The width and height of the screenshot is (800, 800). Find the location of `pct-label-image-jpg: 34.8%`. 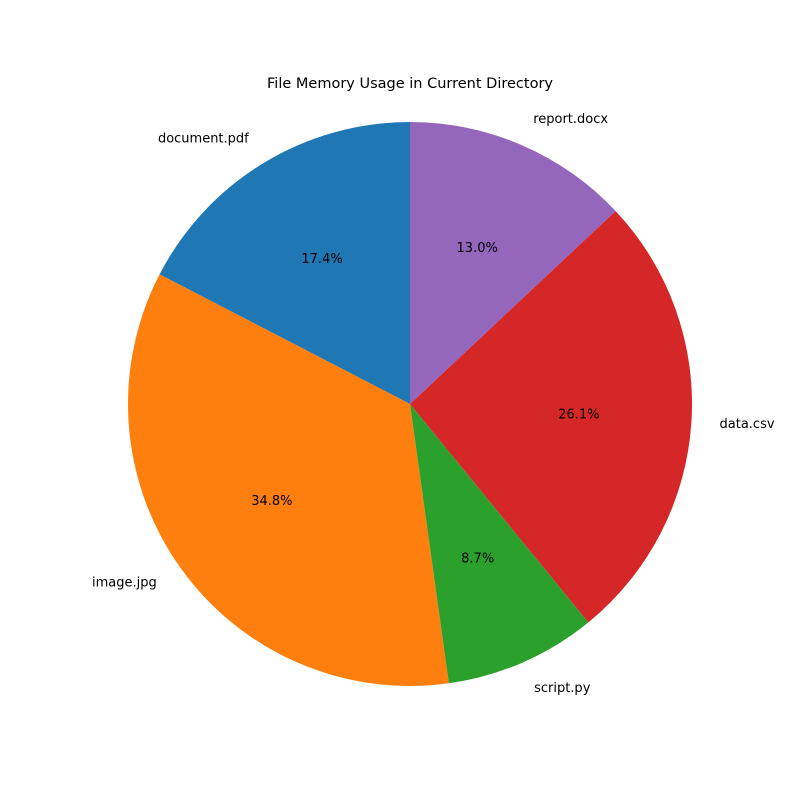

pct-label-image-jpg: 34.8% is located at coordinates (271, 501).